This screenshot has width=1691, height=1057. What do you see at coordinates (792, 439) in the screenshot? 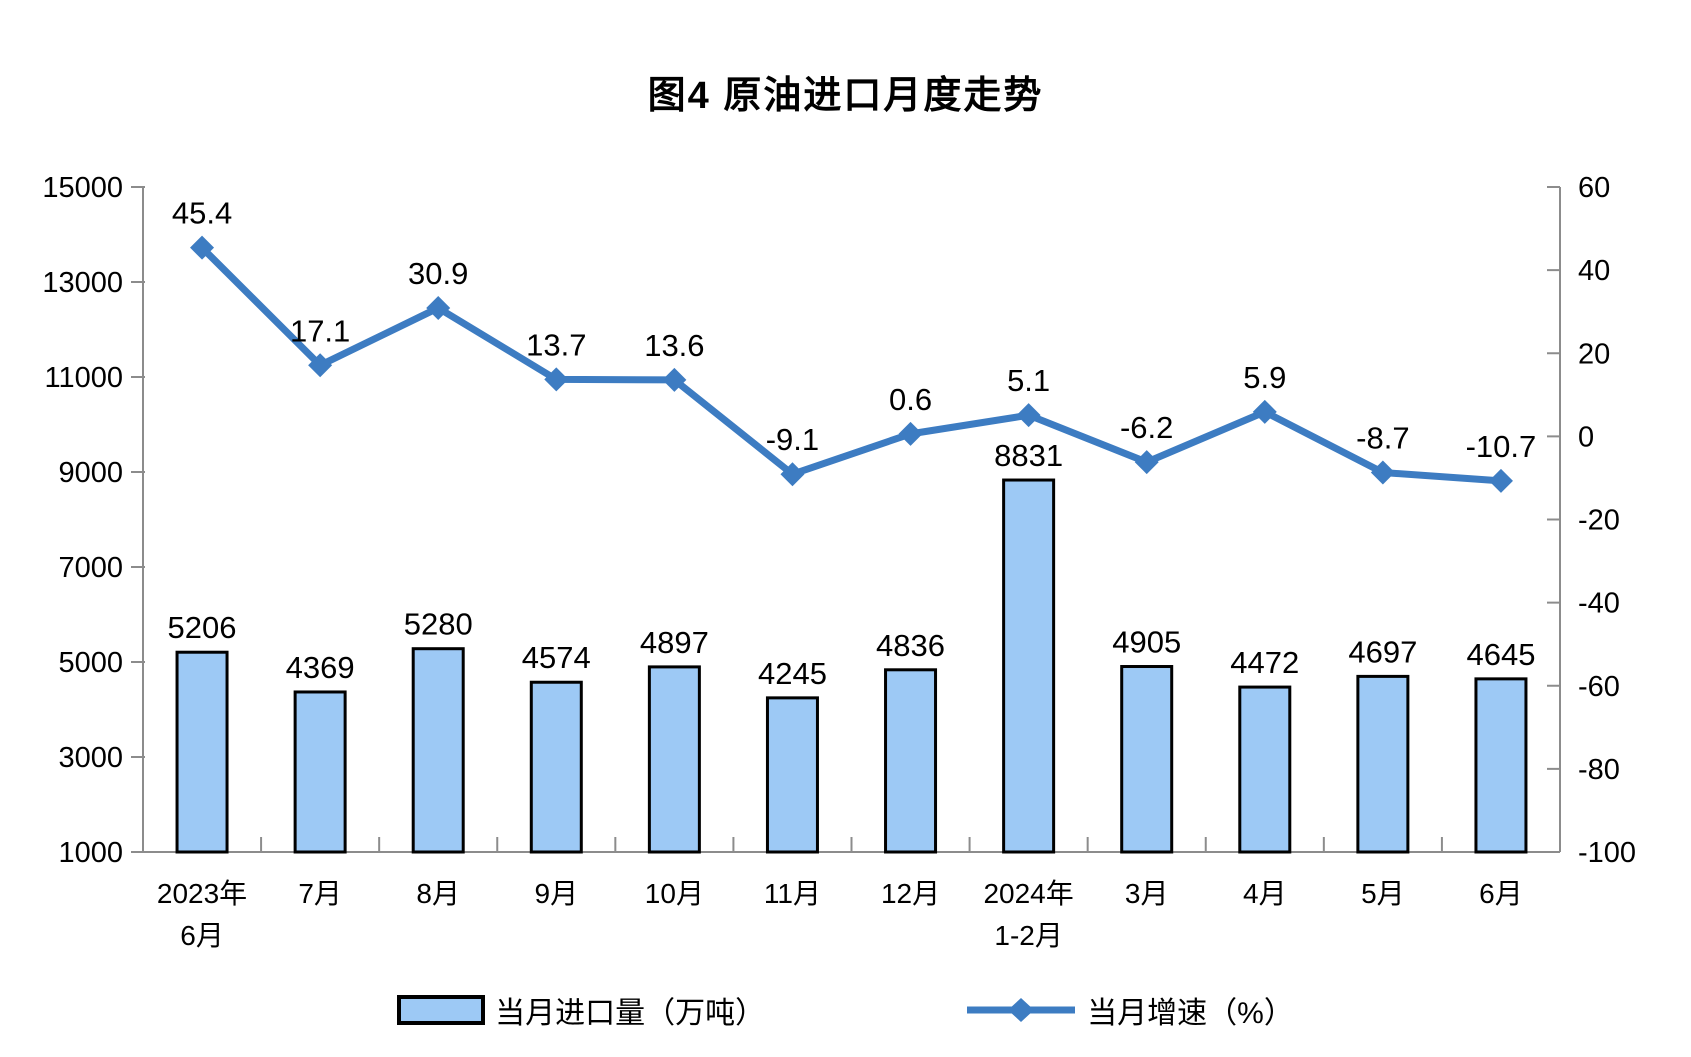
I see `line-value-label: -9.1` at bounding box center [792, 439].